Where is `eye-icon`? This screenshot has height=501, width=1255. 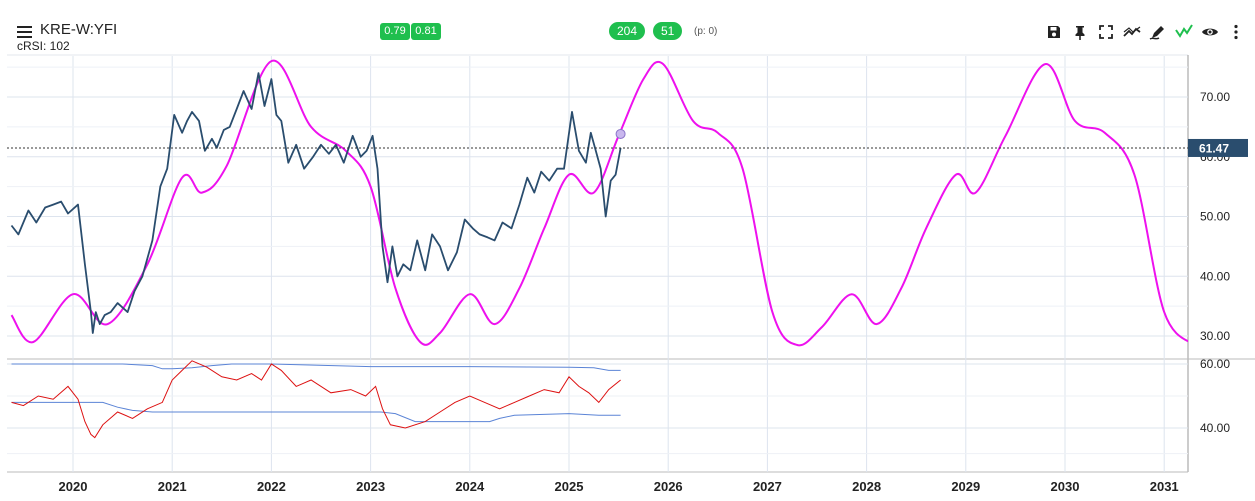
eye-icon is located at coordinates (1210, 32).